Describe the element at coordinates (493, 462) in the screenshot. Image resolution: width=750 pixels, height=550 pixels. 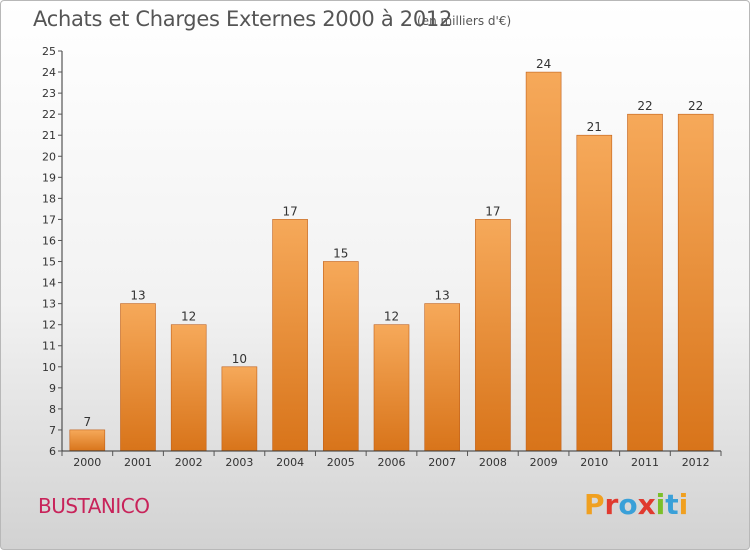
I see `x-tick-label-2008: 2008` at that location.